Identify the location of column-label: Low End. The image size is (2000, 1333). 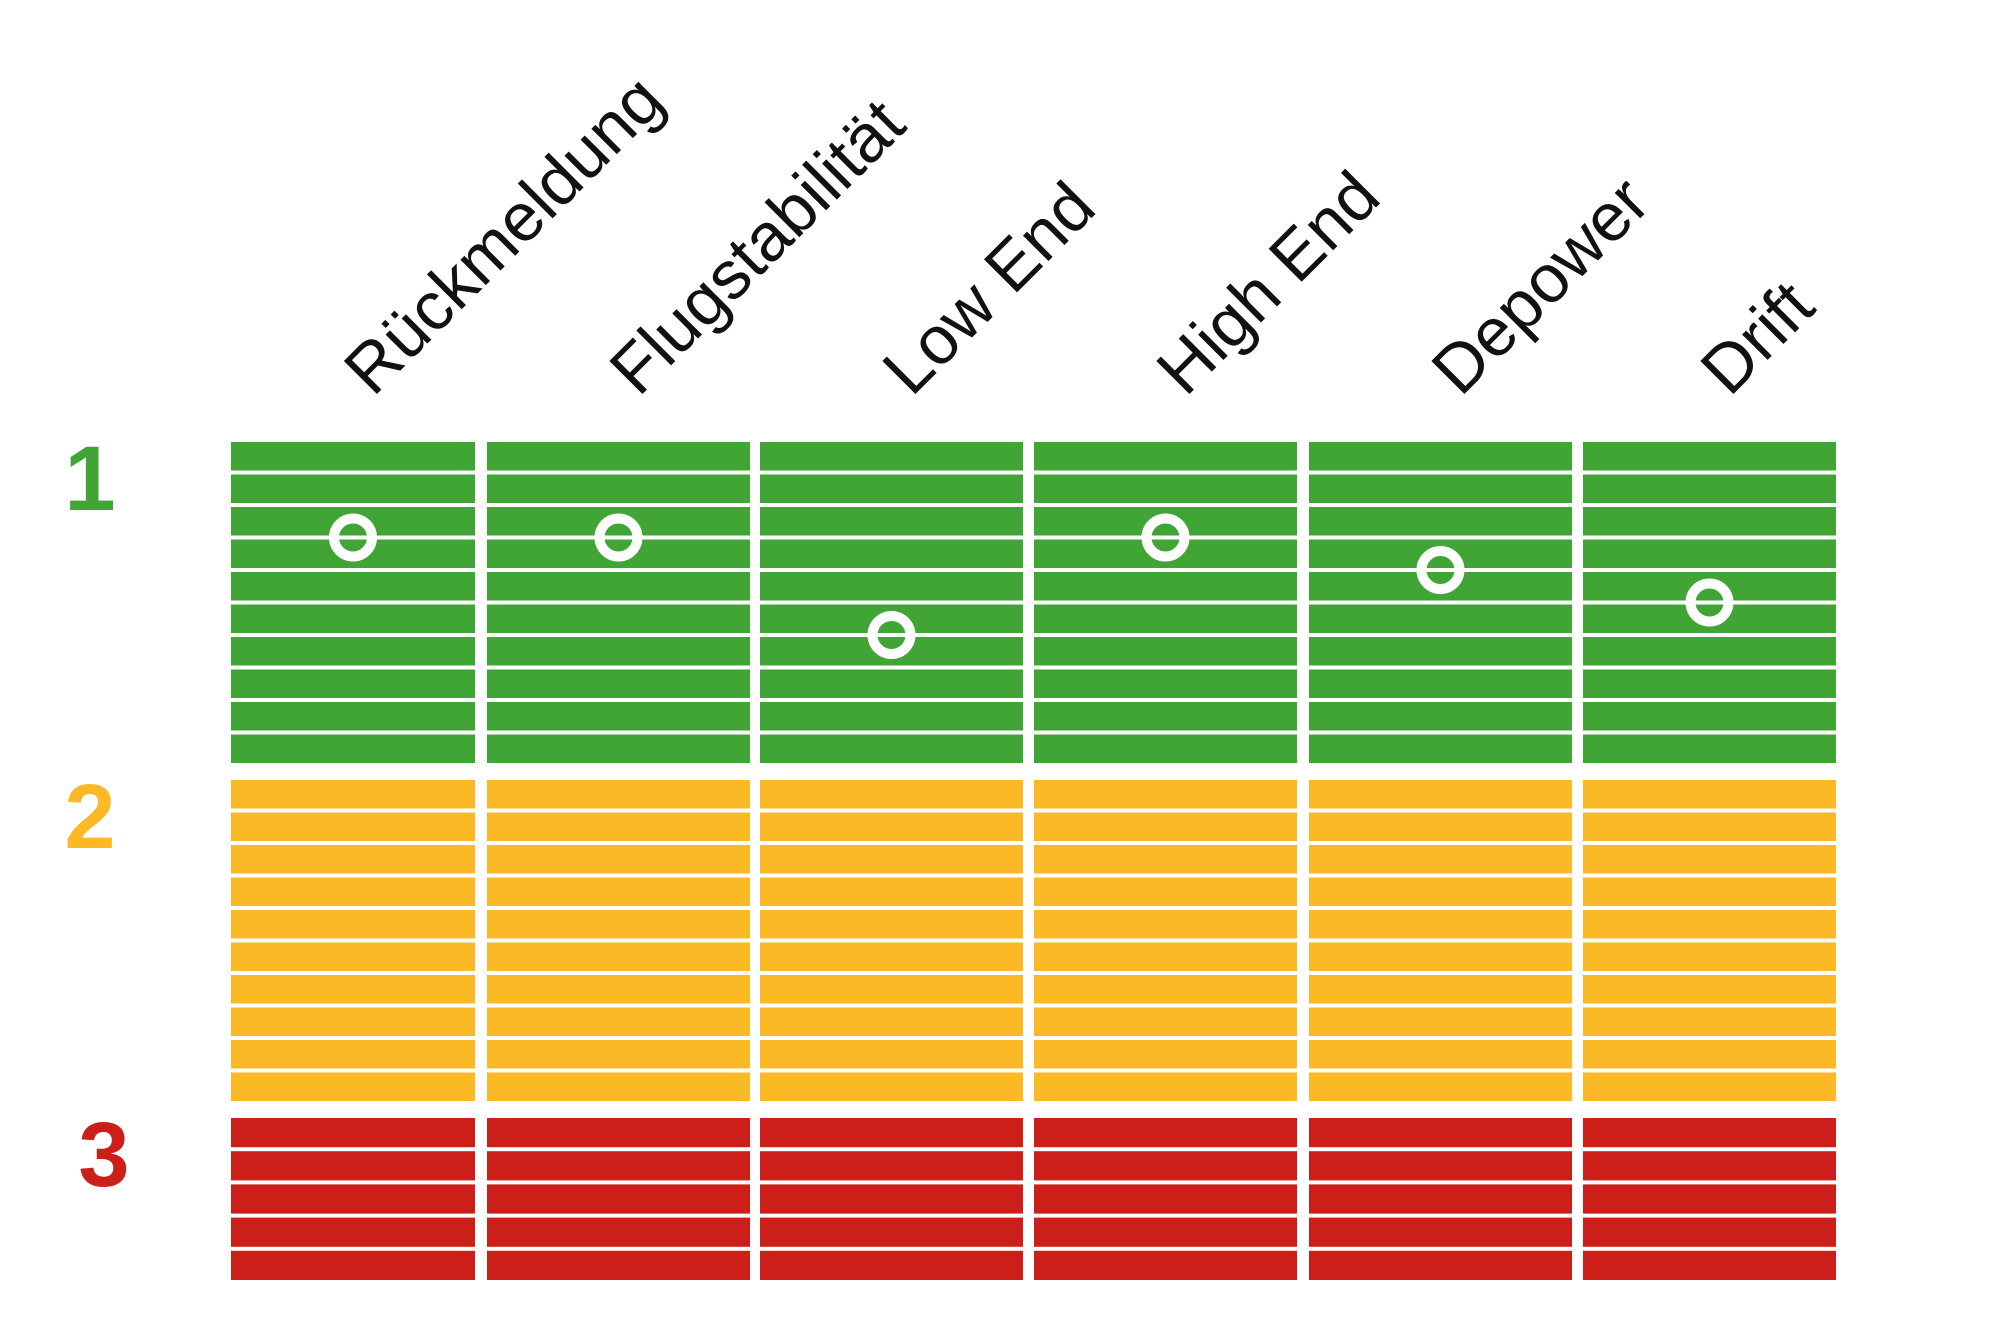
(988, 288).